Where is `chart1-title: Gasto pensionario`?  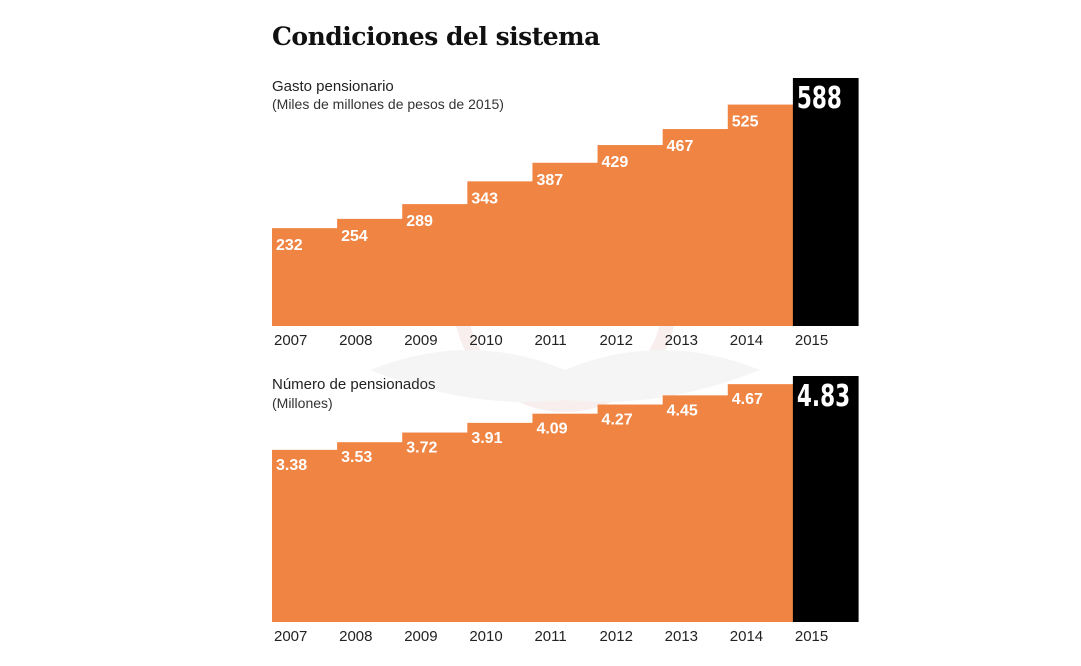
chart1-title: Gasto pensionario is located at coordinates (333, 86).